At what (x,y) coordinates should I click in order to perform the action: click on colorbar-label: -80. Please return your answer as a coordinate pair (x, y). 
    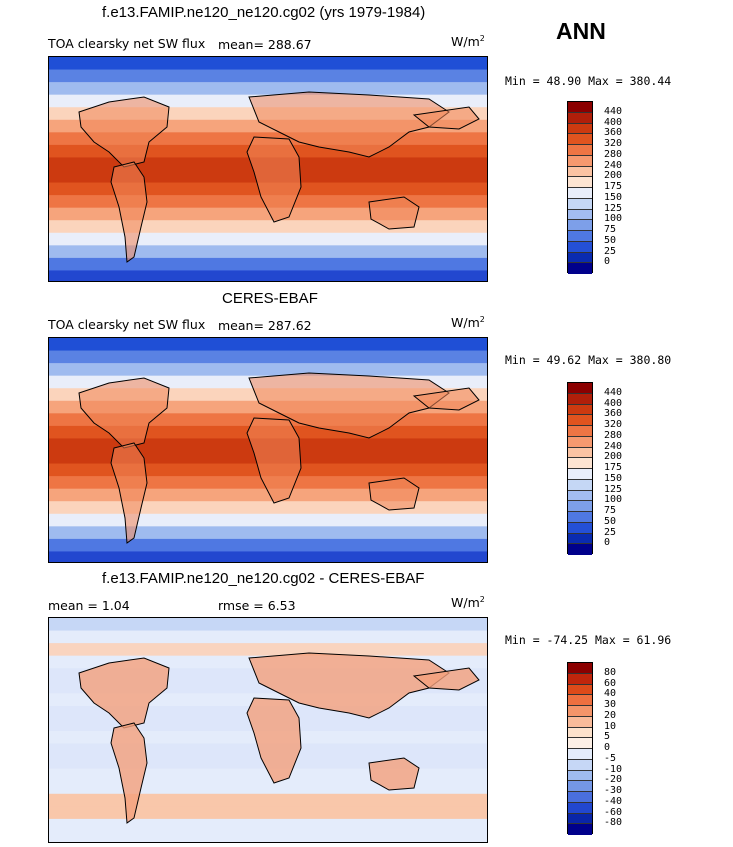
    Looking at the image, I should click on (613, 823).